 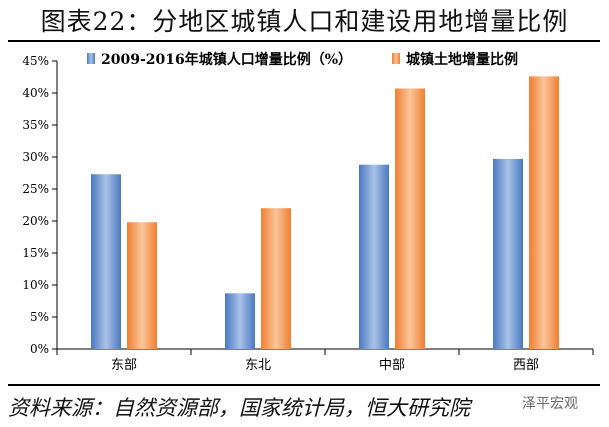 I want to click on y-tick-label: 40%, so click(x=35, y=93).